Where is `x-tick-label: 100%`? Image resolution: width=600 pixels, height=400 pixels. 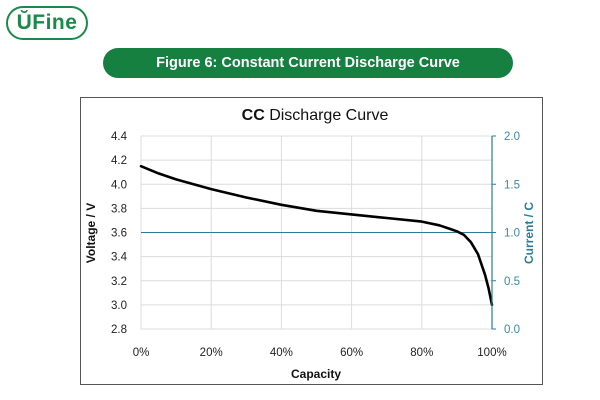
x-tick-label: 100% is located at coordinates (491, 353).